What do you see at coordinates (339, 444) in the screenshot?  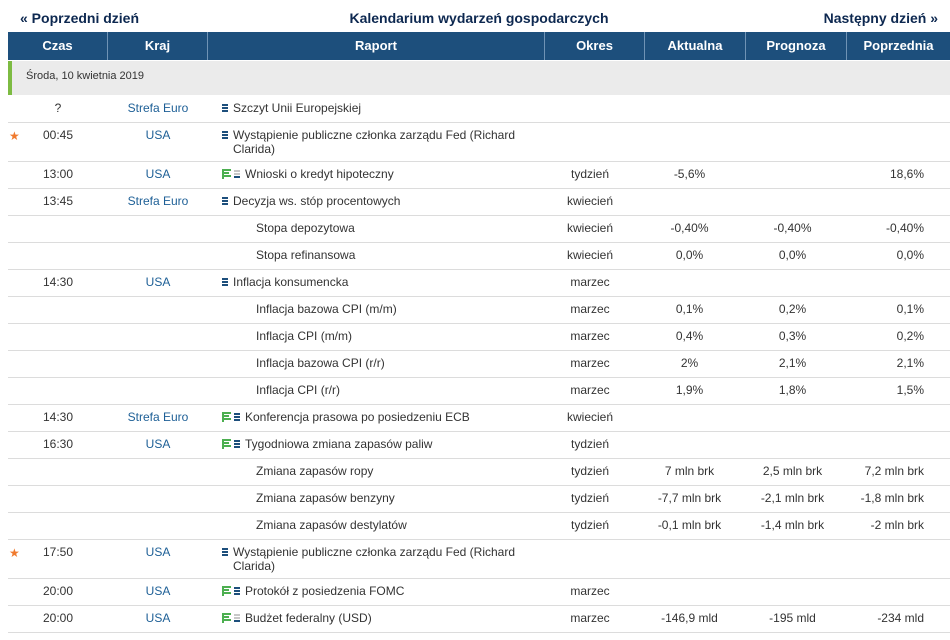 I see `event-report-name: Tygodniowa zmiana zapasów paliw` at bounding box center [339, 444].